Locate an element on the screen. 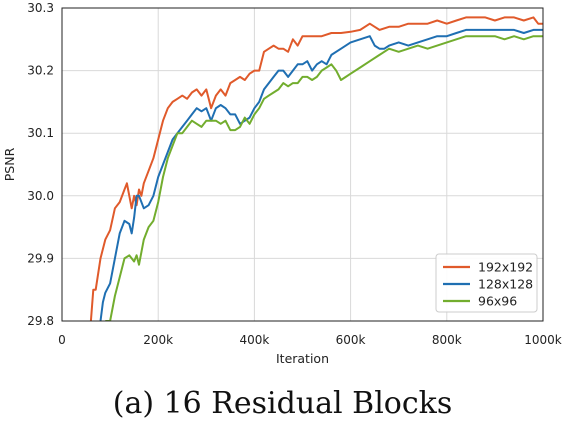 The width and height of the screenshot is (565, 430). legend-label: 128x128 is located at coordinates (505, 284).